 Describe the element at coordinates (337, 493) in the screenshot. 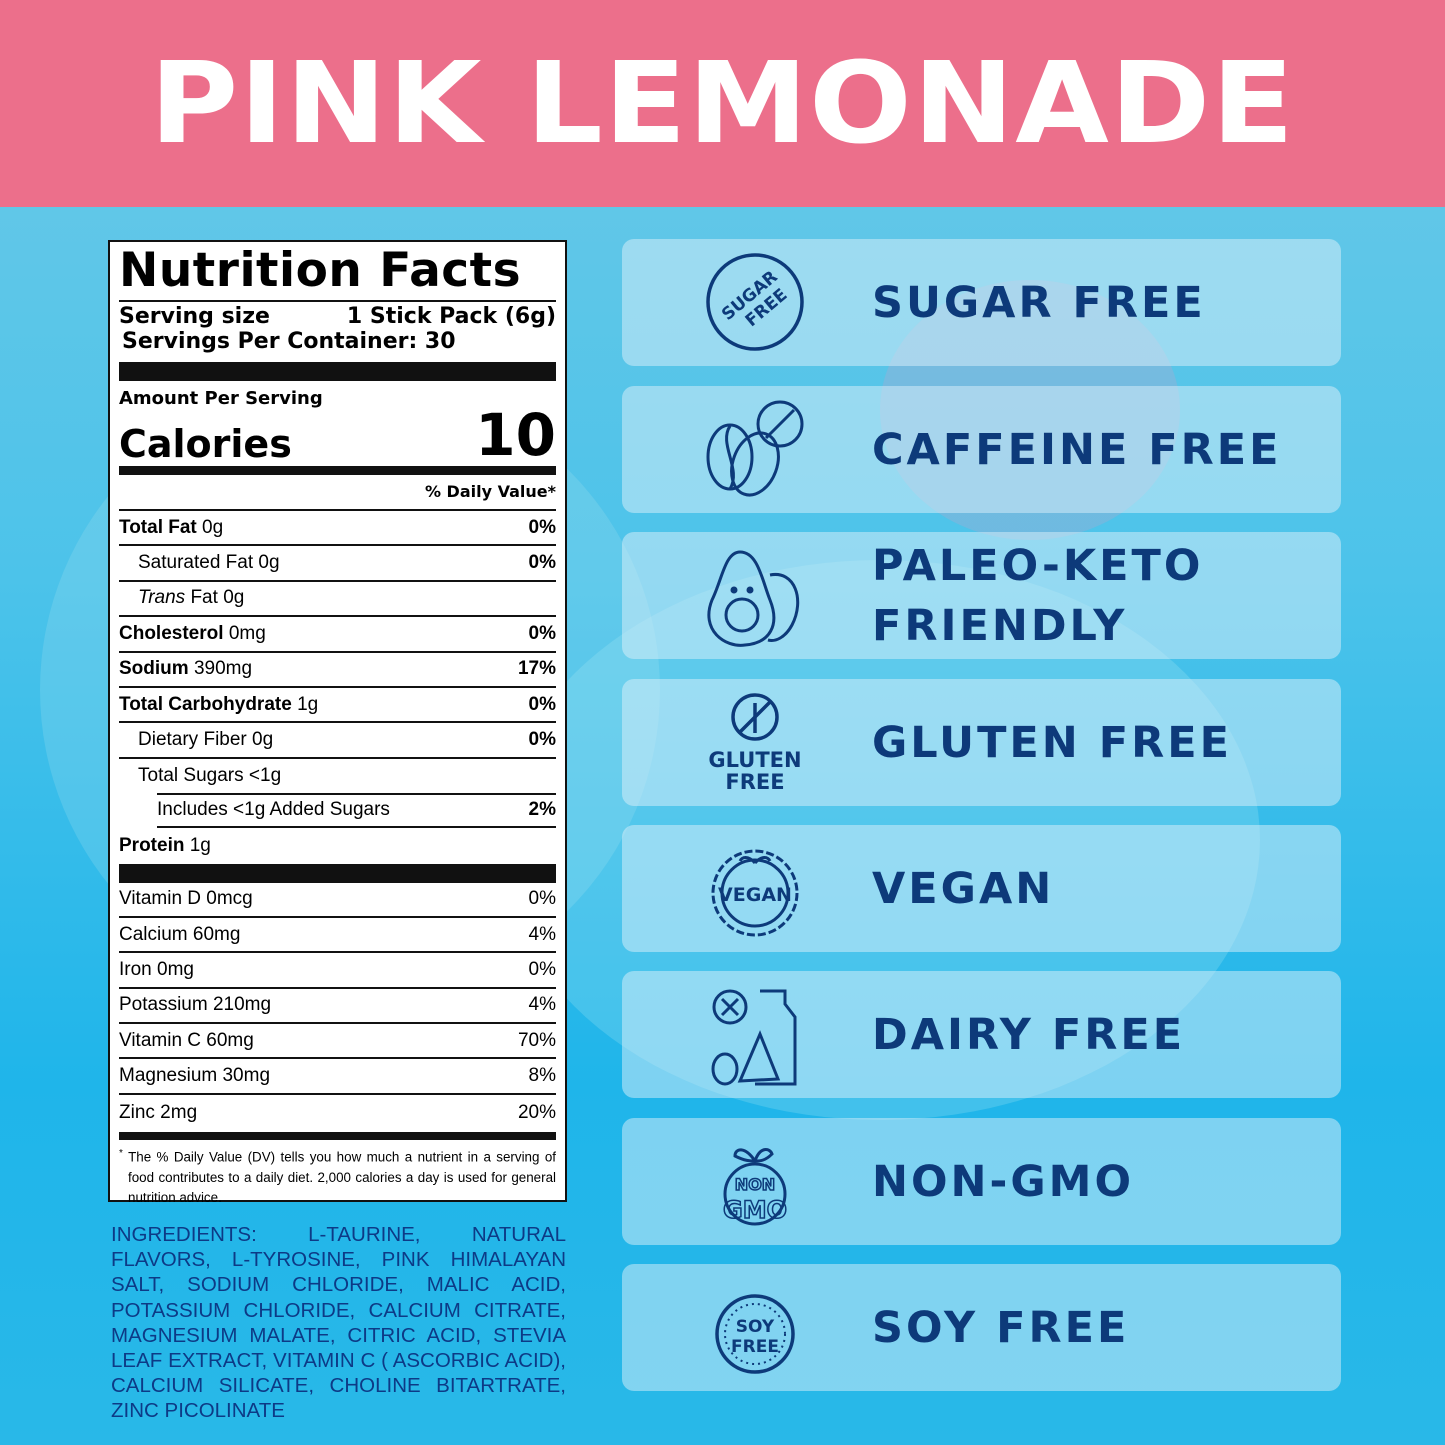

I see `daily-value-header: % Daily Value*` at that location.